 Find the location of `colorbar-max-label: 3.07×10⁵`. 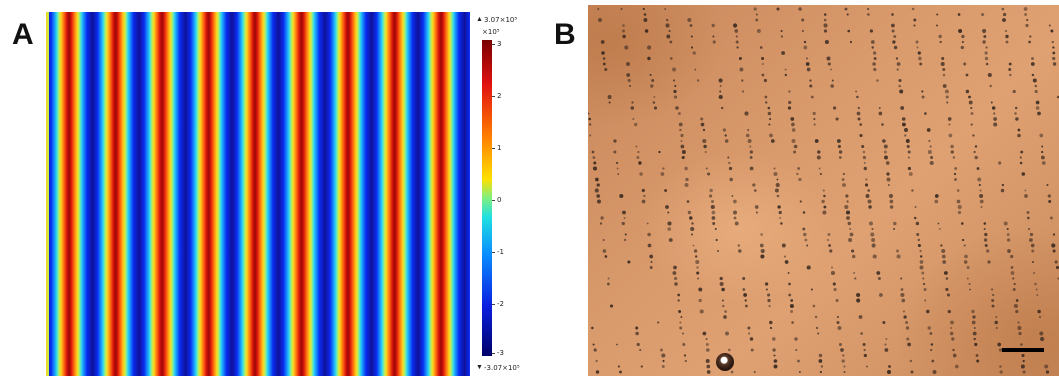

colorbar-max-label: 3.07×10⁵ is located at coordinates (501, 20).